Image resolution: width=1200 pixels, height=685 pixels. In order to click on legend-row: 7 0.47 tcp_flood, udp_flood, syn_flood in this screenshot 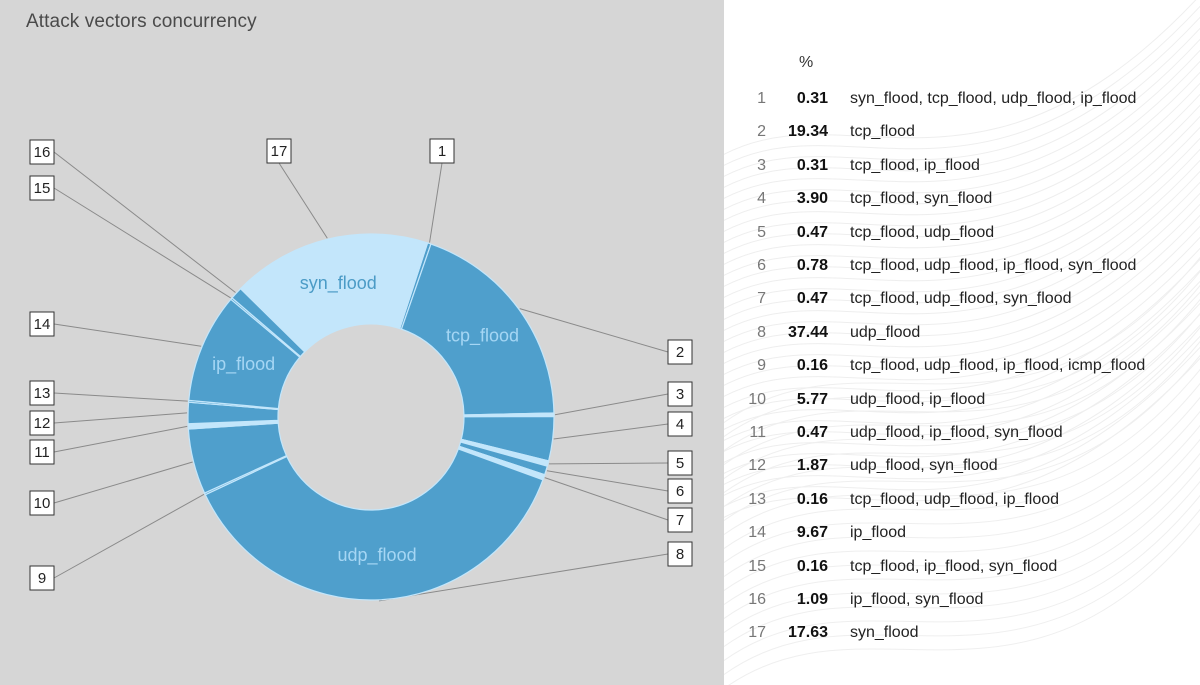, I will do `click(962, 306)`.